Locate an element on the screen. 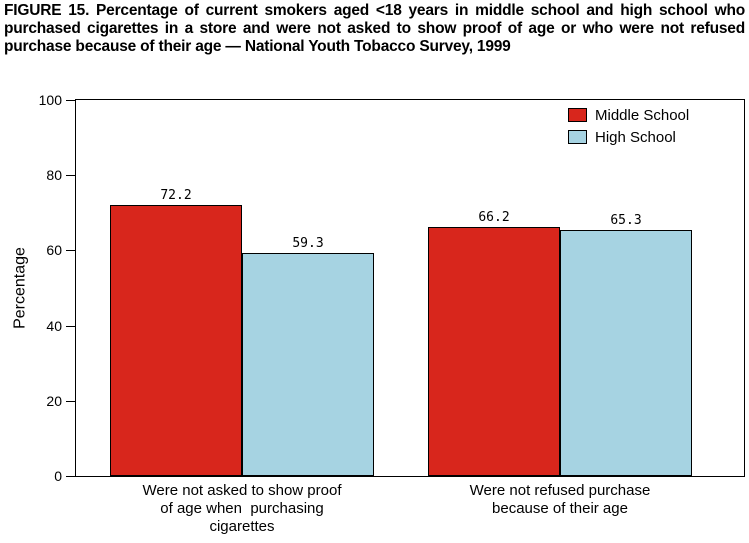  bar-value-label: 72.2 is located at coordinates (176, 195).